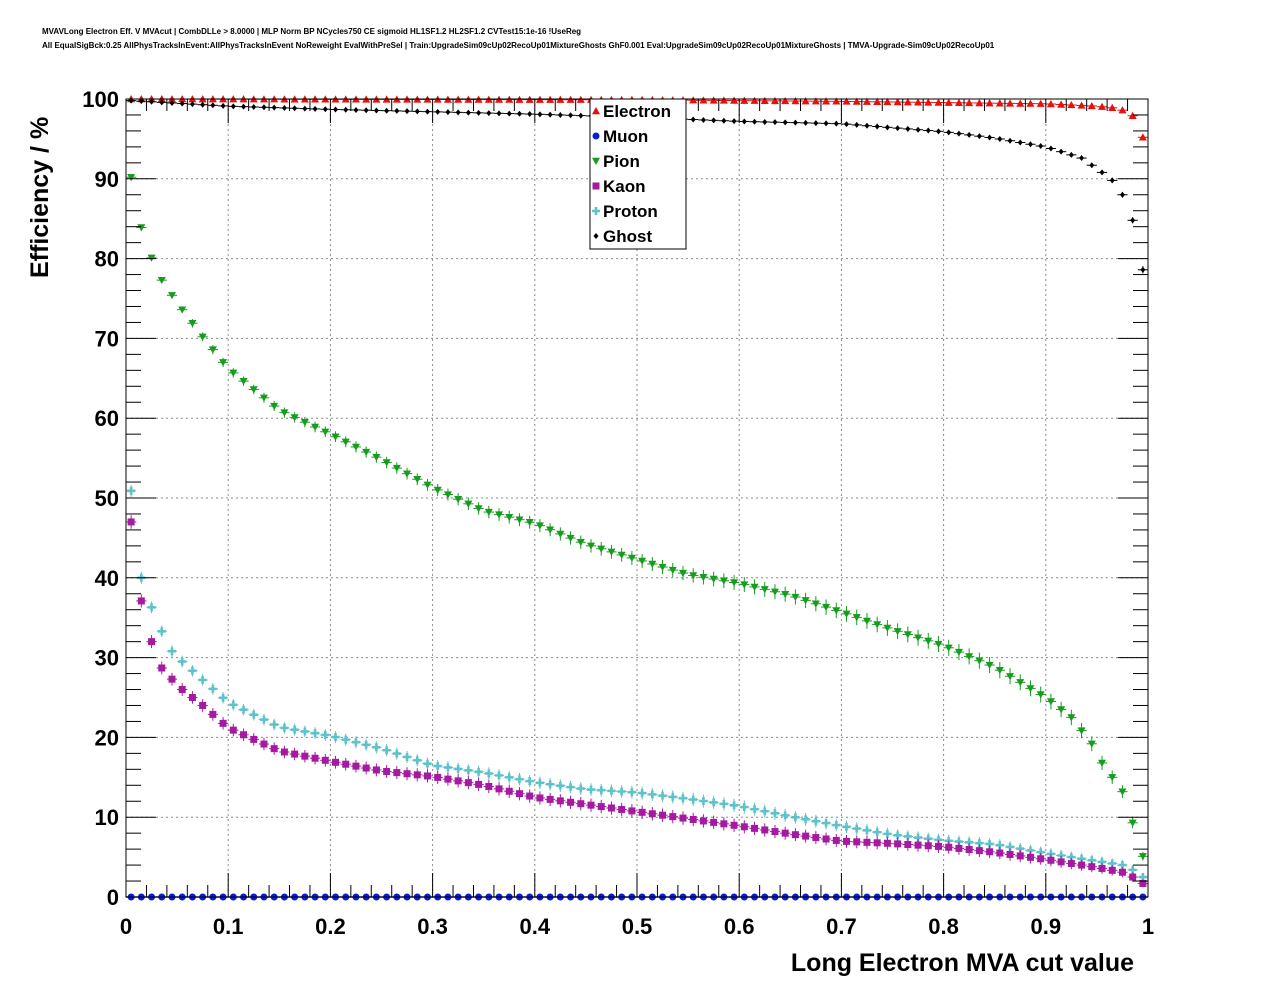 This screenshot has width=1276, height=996. Describe the element at coordinates (107, 658) in the screenshot. I see `y-tick-label: 30` at that location.